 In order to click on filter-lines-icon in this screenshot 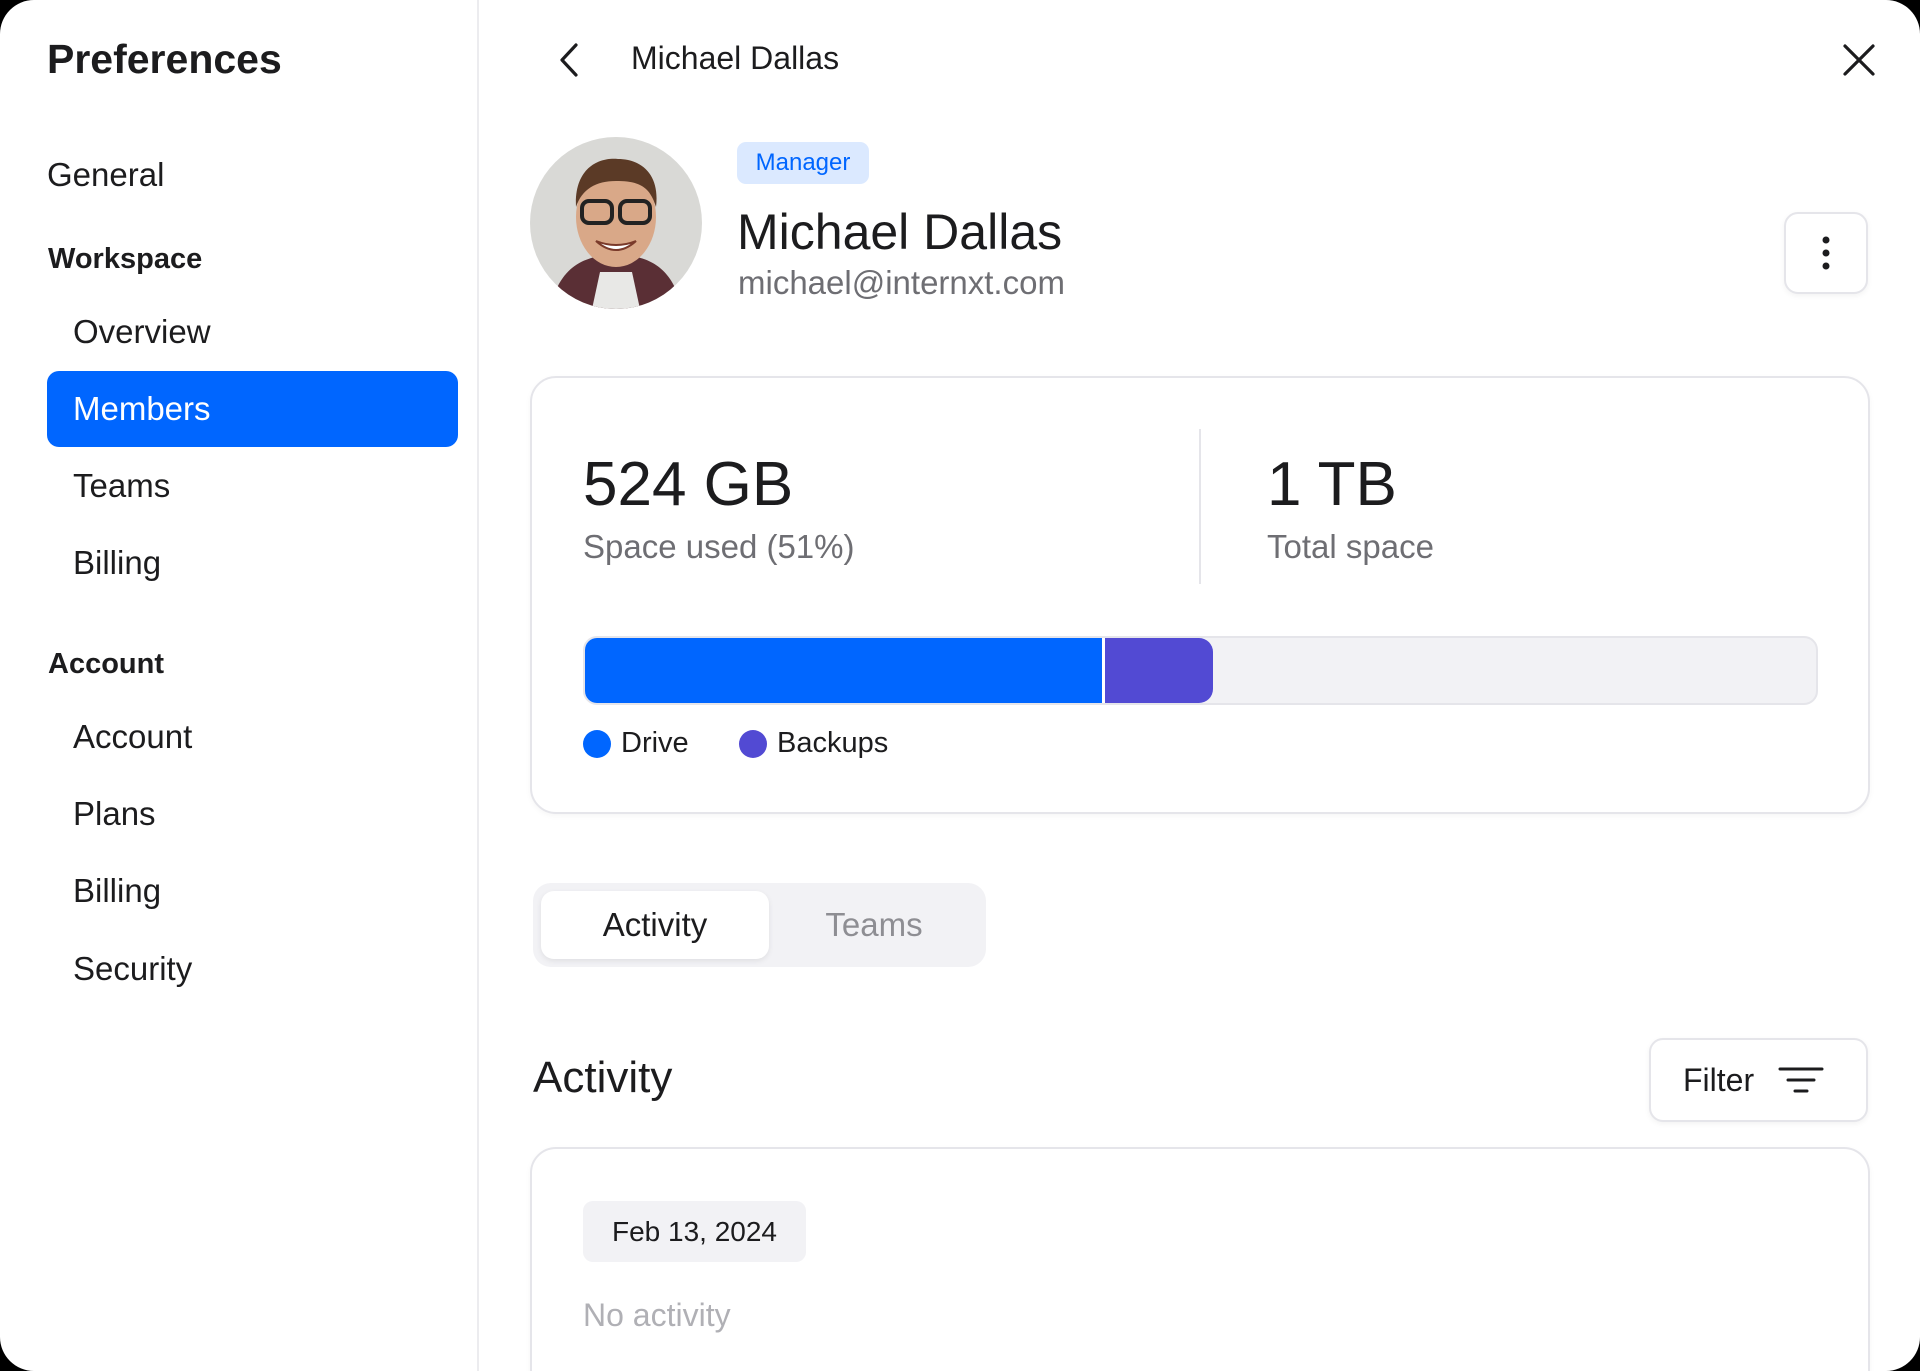, I will do `click(1801, 1080)`.